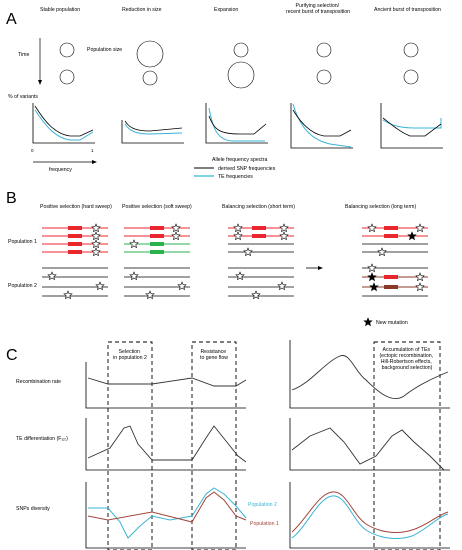 Image resolution: width=462 pixels, height=550 pixels. Describe the element at coordinates (11, 198) in the screenshot. I see `panel-b-letter: B` at that location.